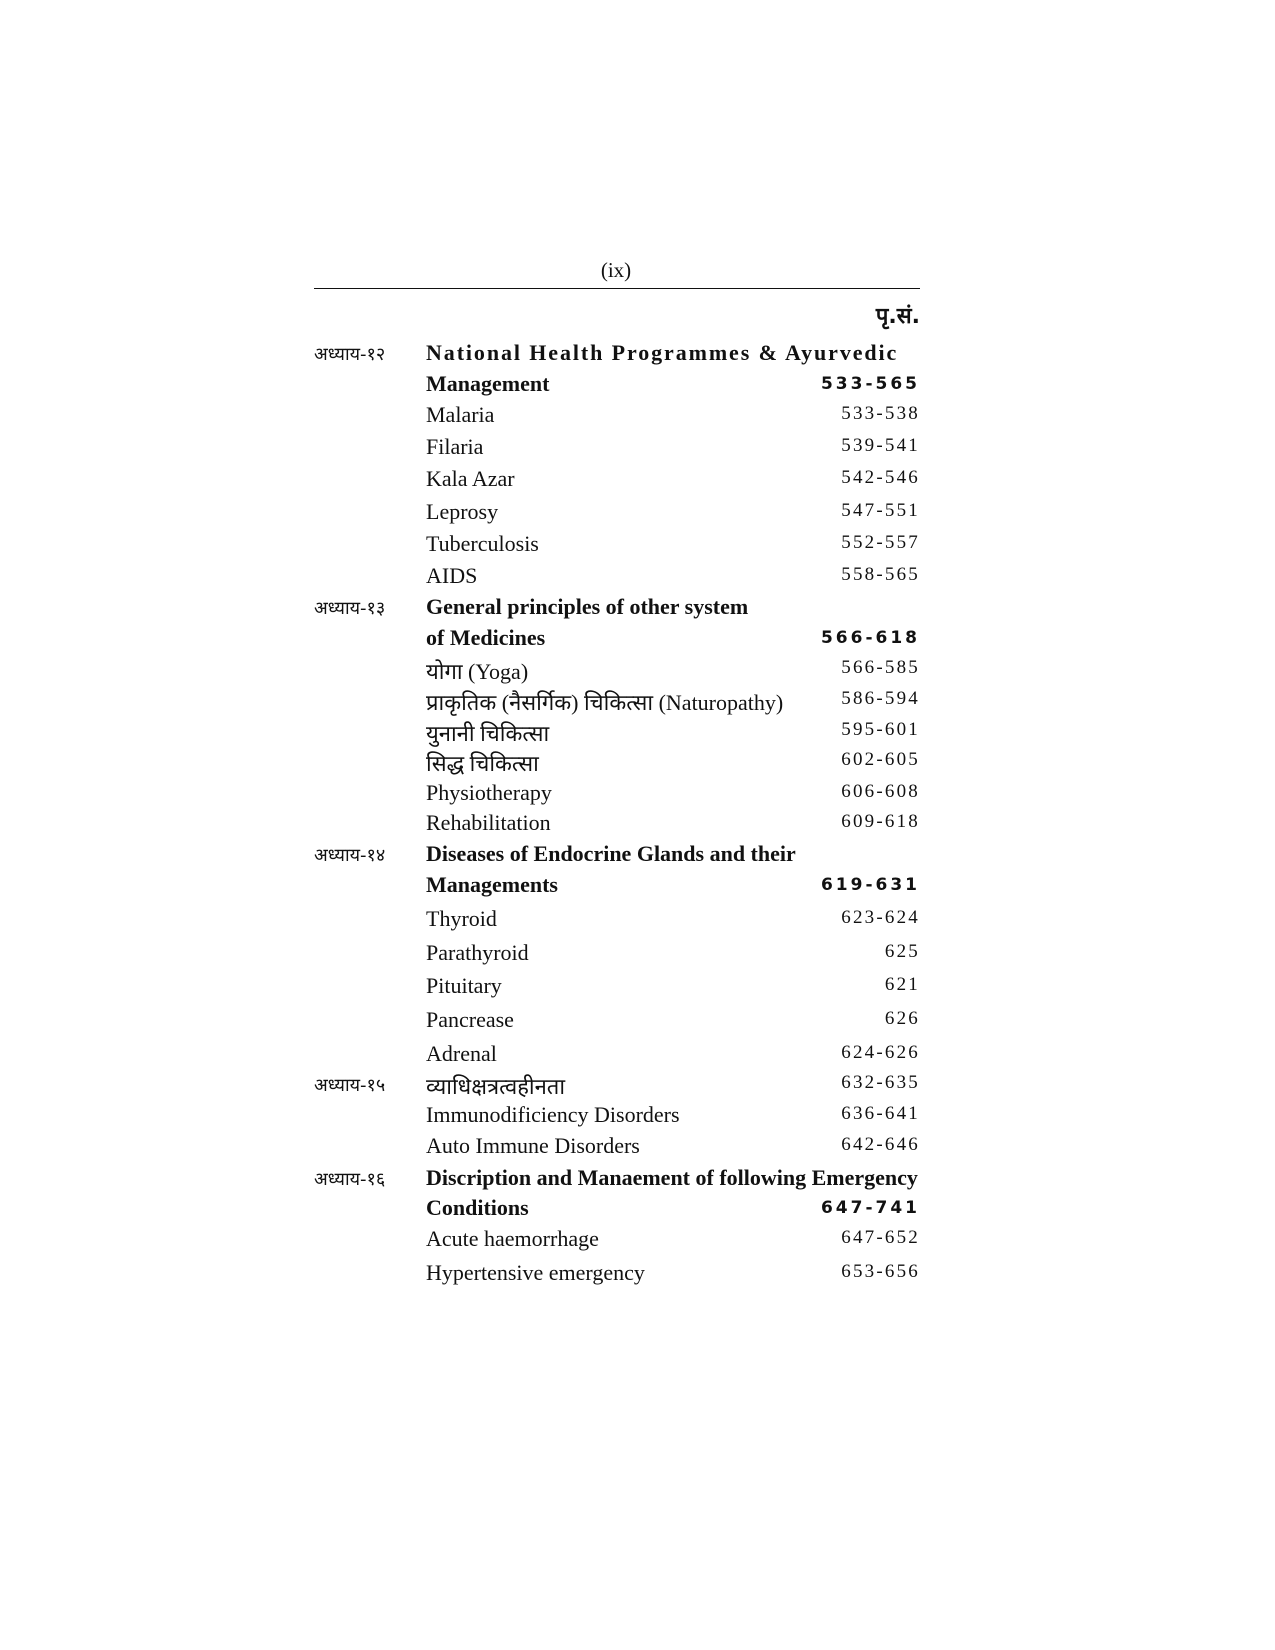 This screenshot has width=1275, height=1650. Describe the element at coordinates (462, 511) in the screenshot. I see `entry-title: Leprosy` at that location.